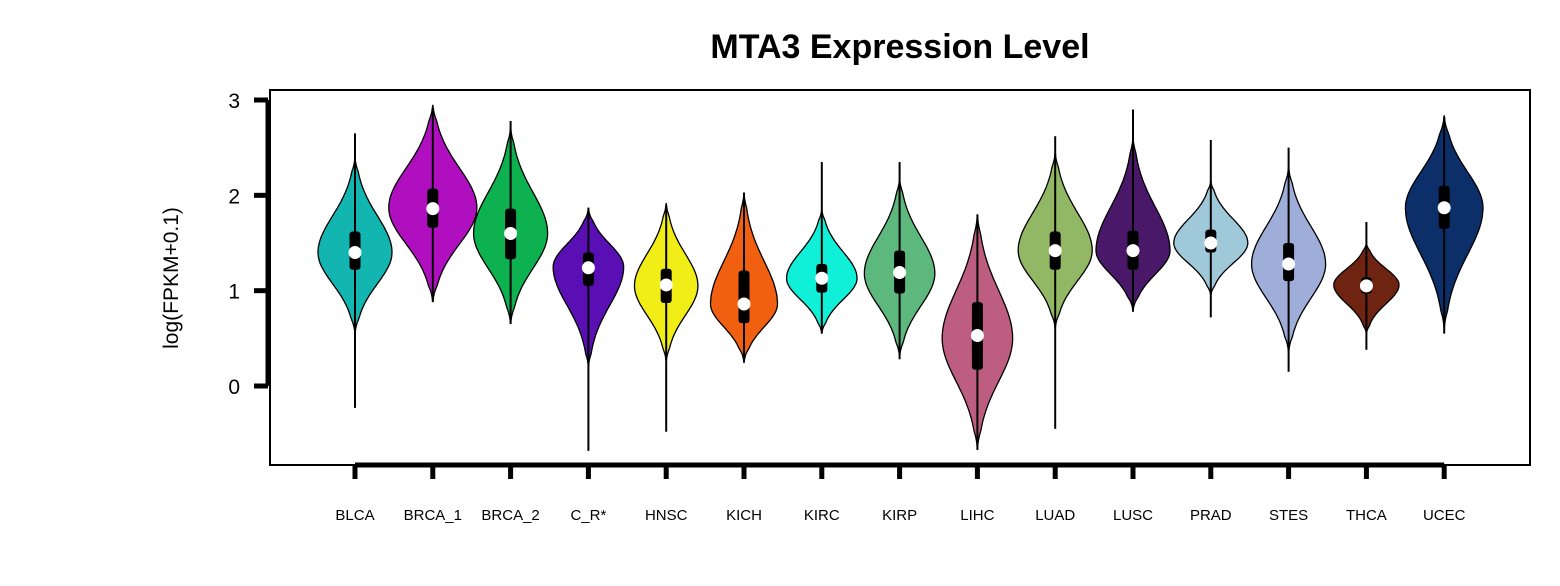 Image resolution: width=1560 pixels, height=586 pixels. I want to click on x-tick-label: KIRP, so click(899, 515).